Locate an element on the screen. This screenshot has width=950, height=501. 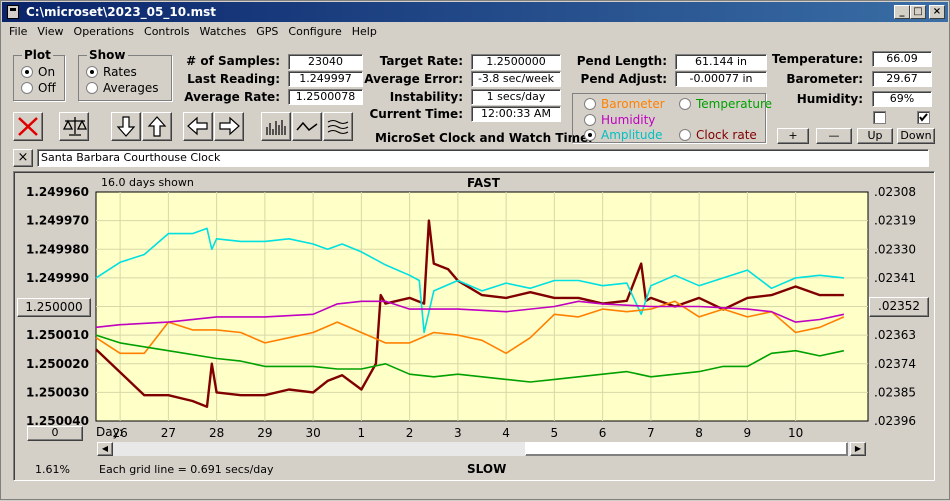
show-group: Show is located at coordinates (125, 74).